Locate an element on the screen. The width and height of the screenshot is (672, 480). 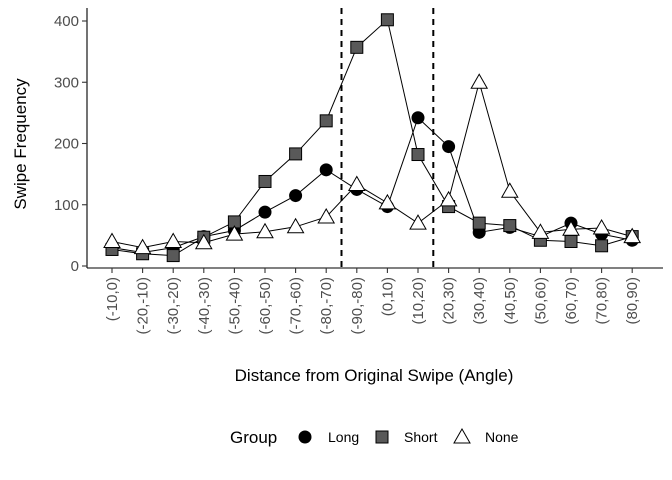
x-tick-label: (60,70) is located at coordinates (571, 301).